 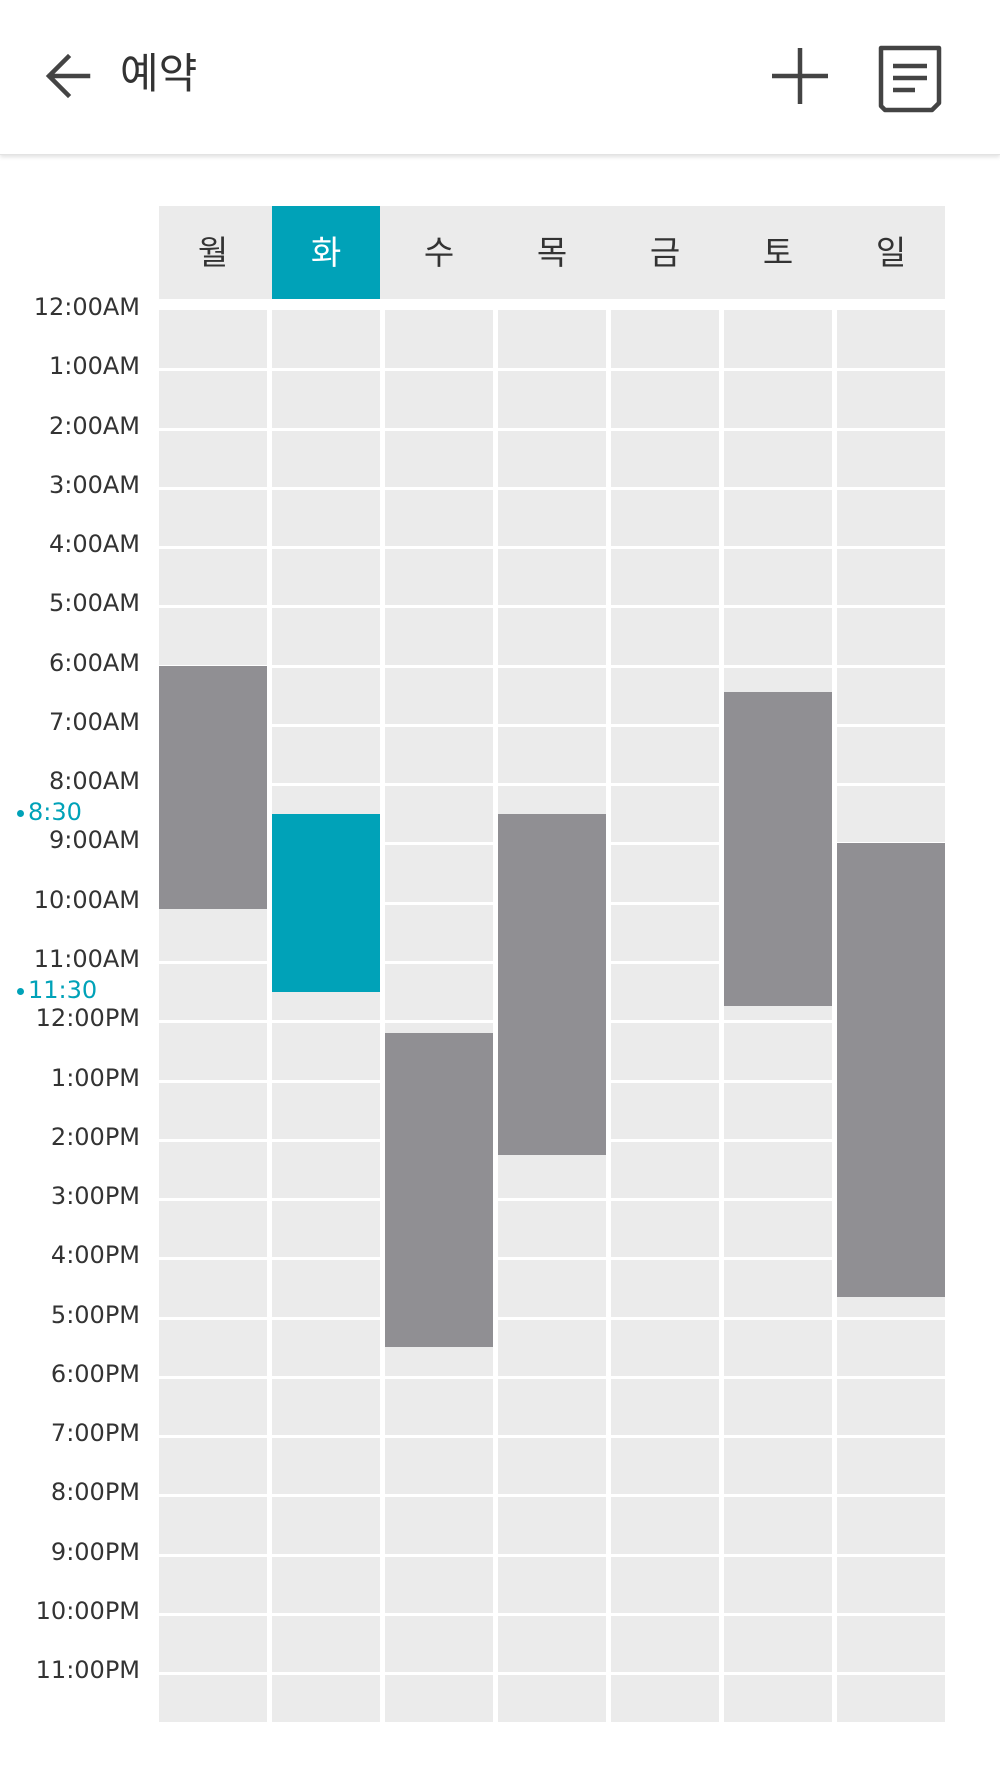 I want to click on time-label: 8:00AM, so click(x=94, y=781).